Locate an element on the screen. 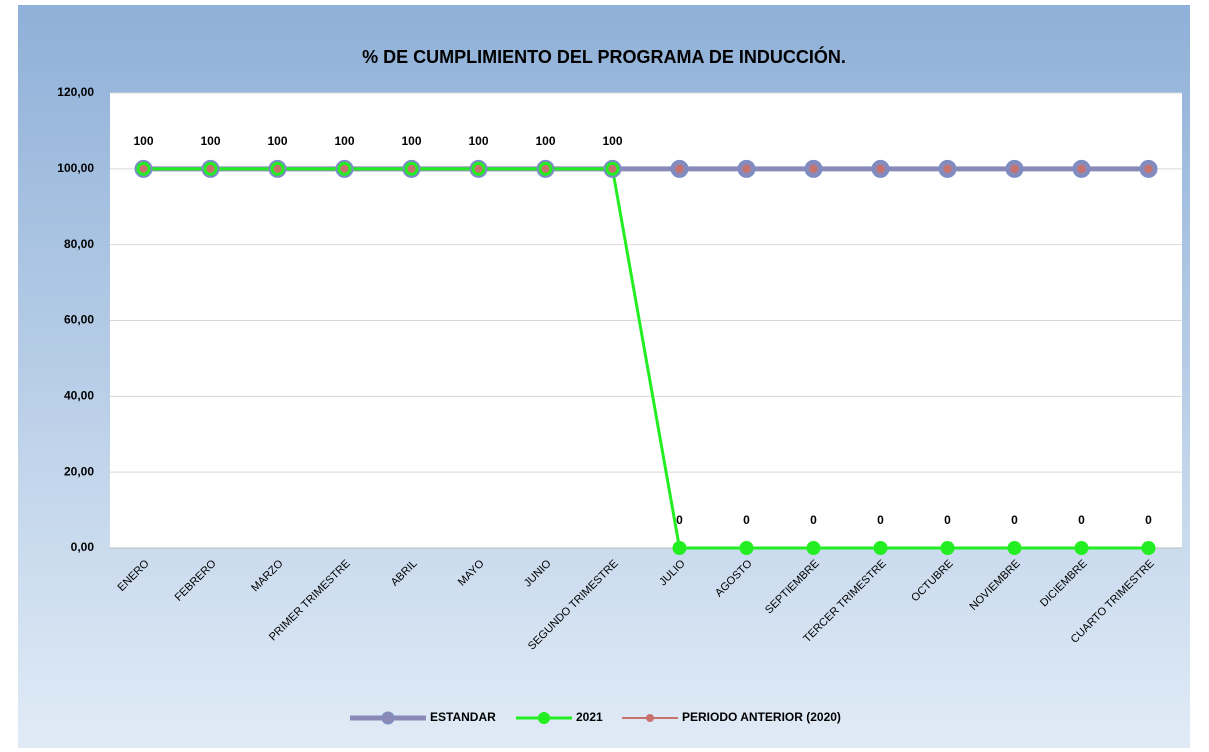  y-tick-label: 20,00 is located at coordinates (79, 471).